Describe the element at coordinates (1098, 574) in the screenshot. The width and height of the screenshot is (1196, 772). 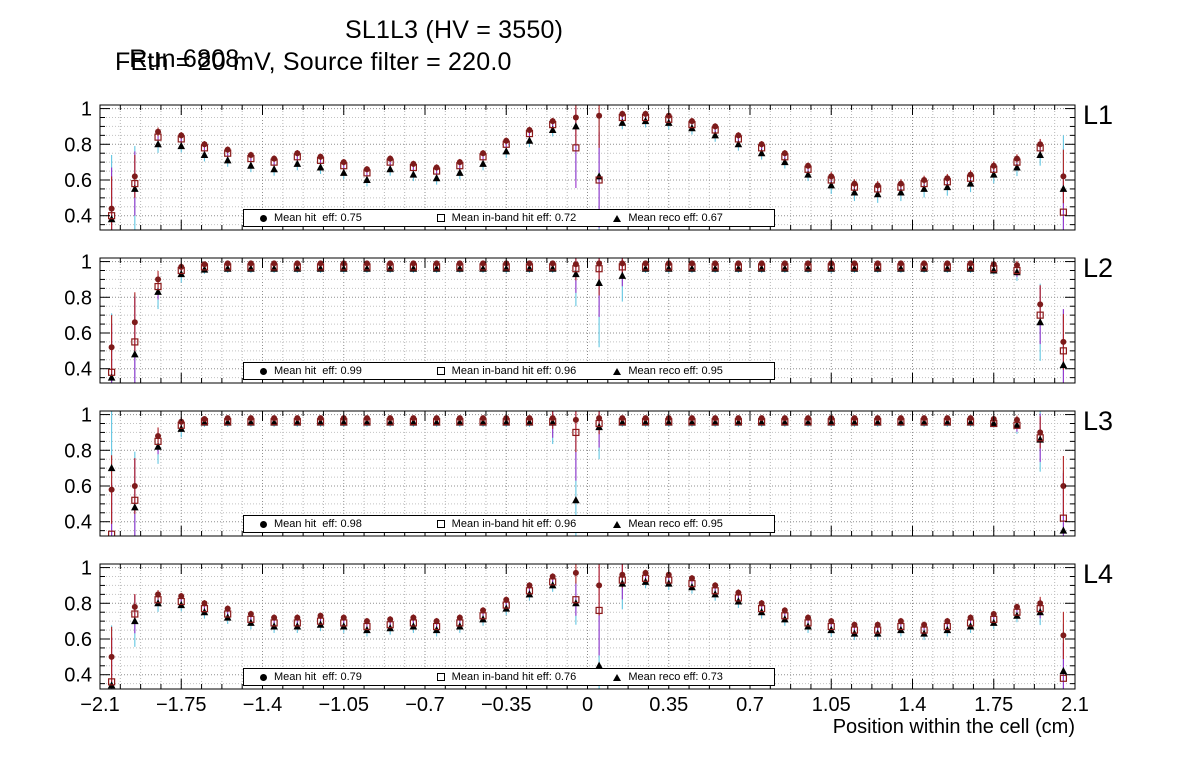
I see `panel-label-L4: L4` at that location.